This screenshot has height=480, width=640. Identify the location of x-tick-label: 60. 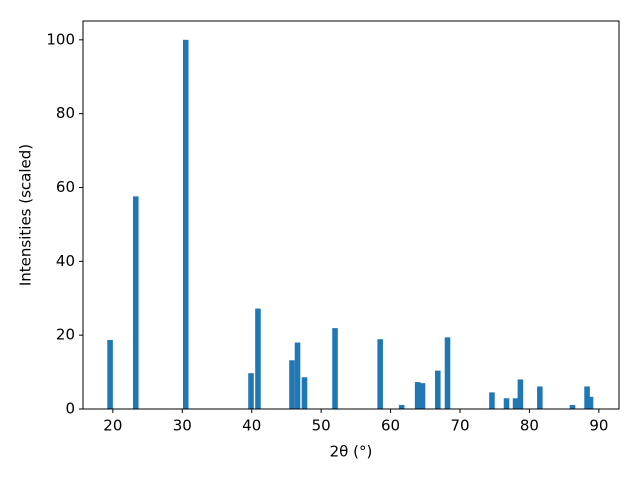
(390, 426).